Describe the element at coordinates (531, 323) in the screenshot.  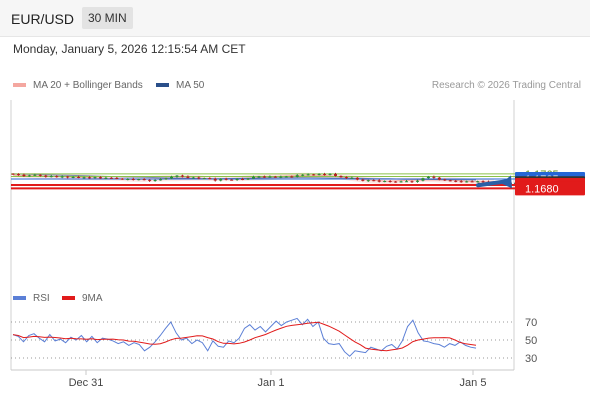
I see `rsi-axis-label: 70` at that location.